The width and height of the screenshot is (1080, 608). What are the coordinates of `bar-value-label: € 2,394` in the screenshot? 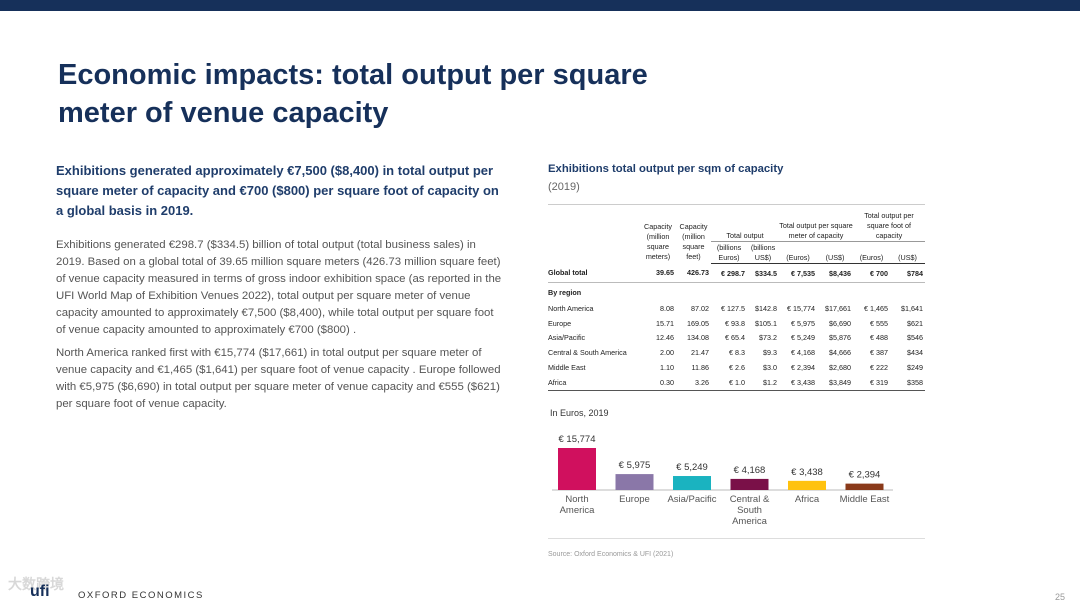 It's located at (865, 475).